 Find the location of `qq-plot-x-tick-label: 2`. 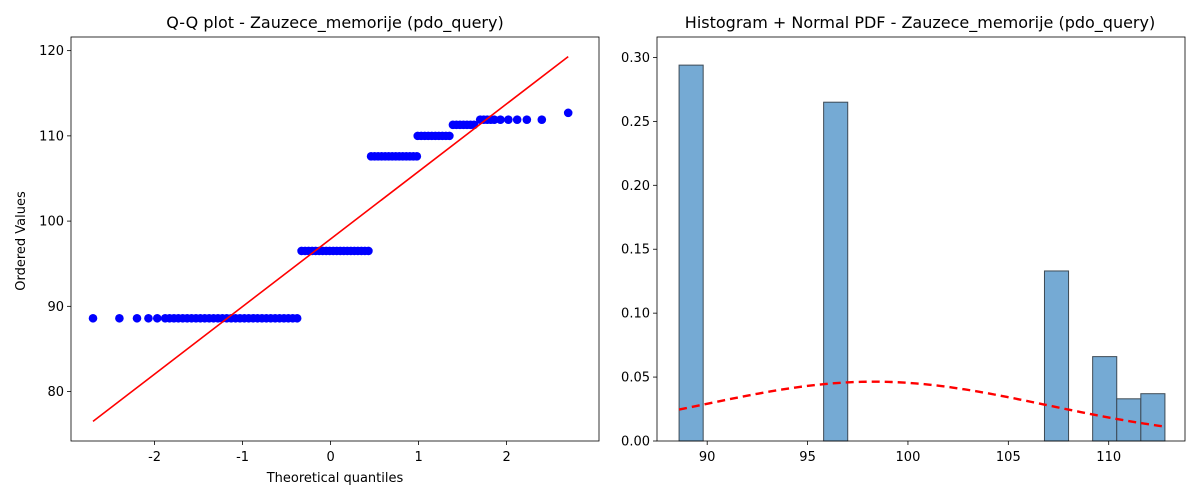

qq-plot-x-tick-label: 2 is located at coordinates (506, 457).